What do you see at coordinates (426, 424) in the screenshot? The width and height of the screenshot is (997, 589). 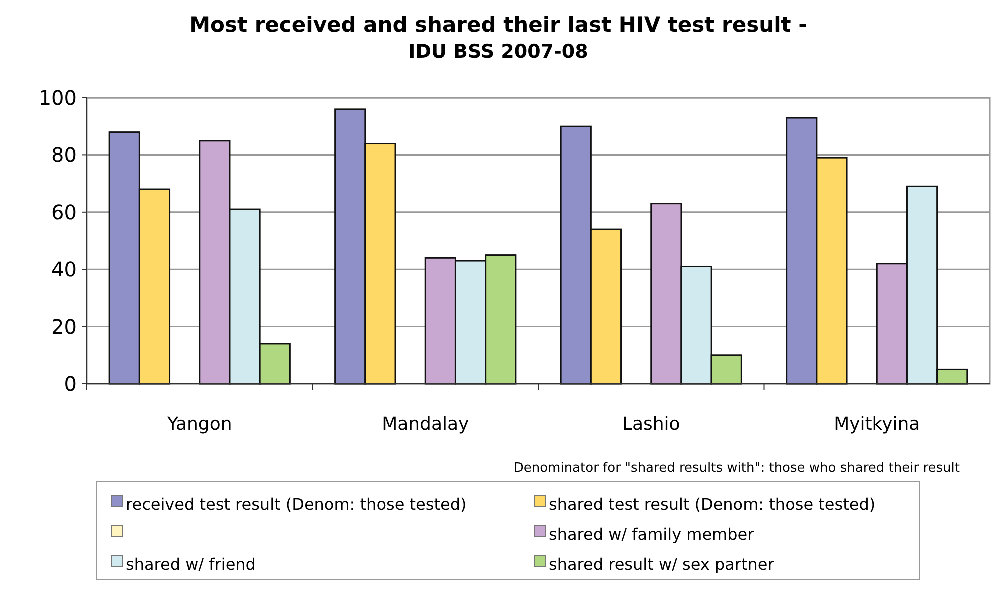 I see `x-tick-label: Mandalay` at bounding box center [426, 424].